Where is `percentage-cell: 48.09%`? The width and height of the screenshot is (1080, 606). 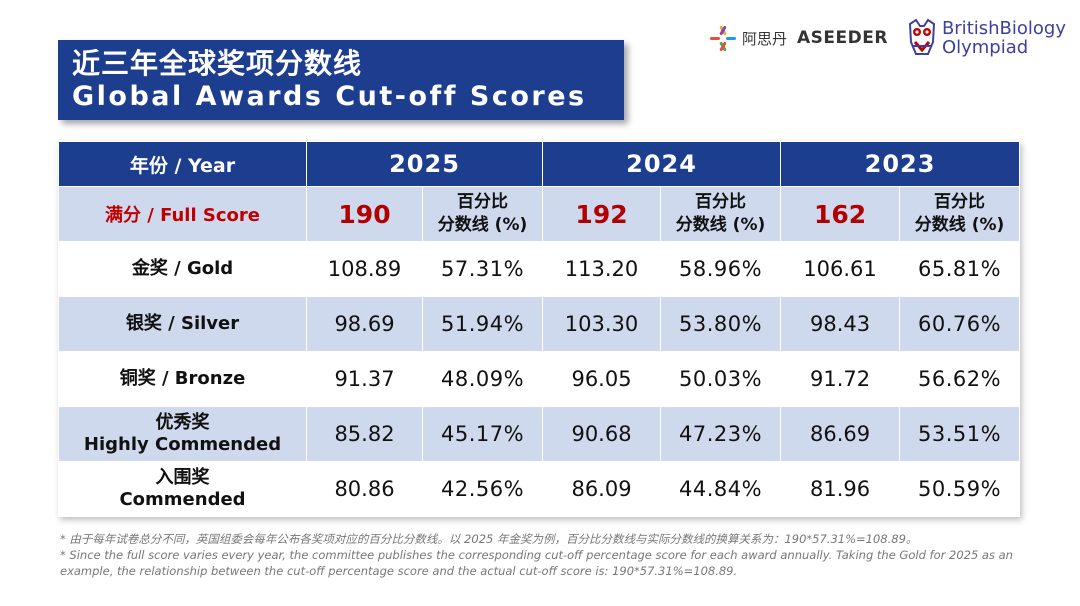 percentage-cell: 48.09% is located at coordinates (482, 379).